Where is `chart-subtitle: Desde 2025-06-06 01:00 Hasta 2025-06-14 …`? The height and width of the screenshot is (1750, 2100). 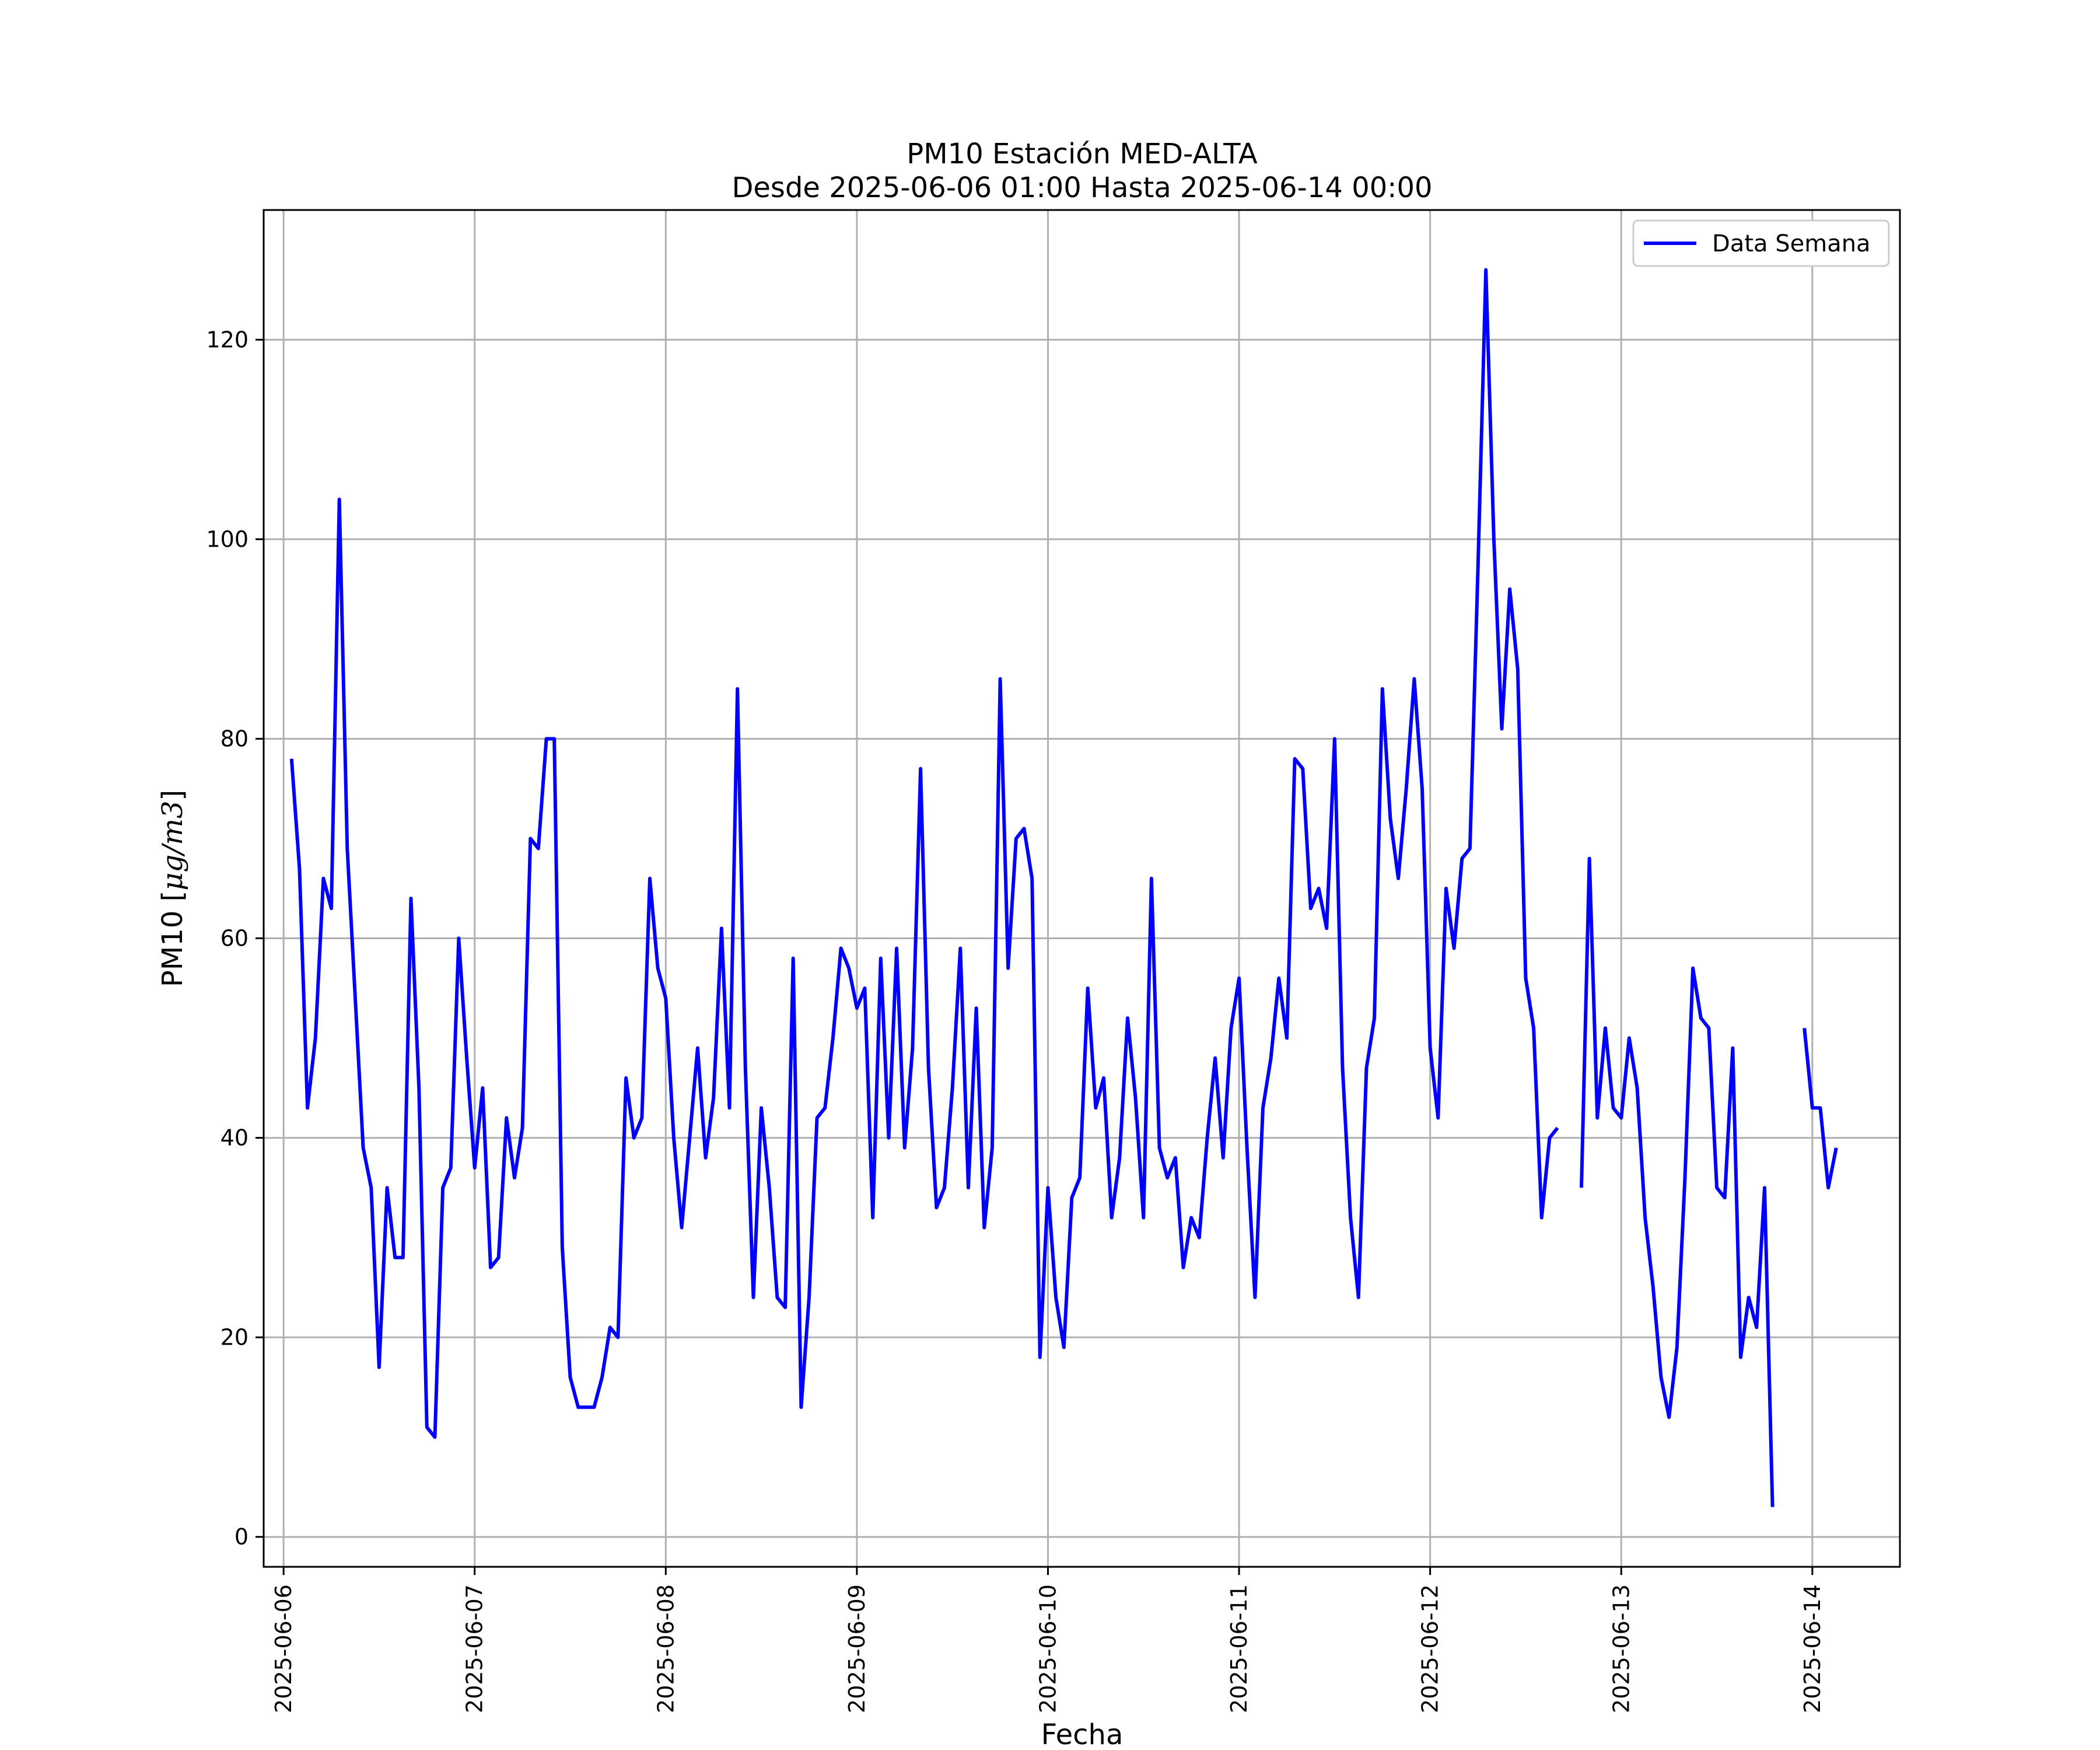
chart-subtitle: Desde 2025-06-06 01:00 Hasta 2025-06-14 … is located at coordinates (1082, 188).